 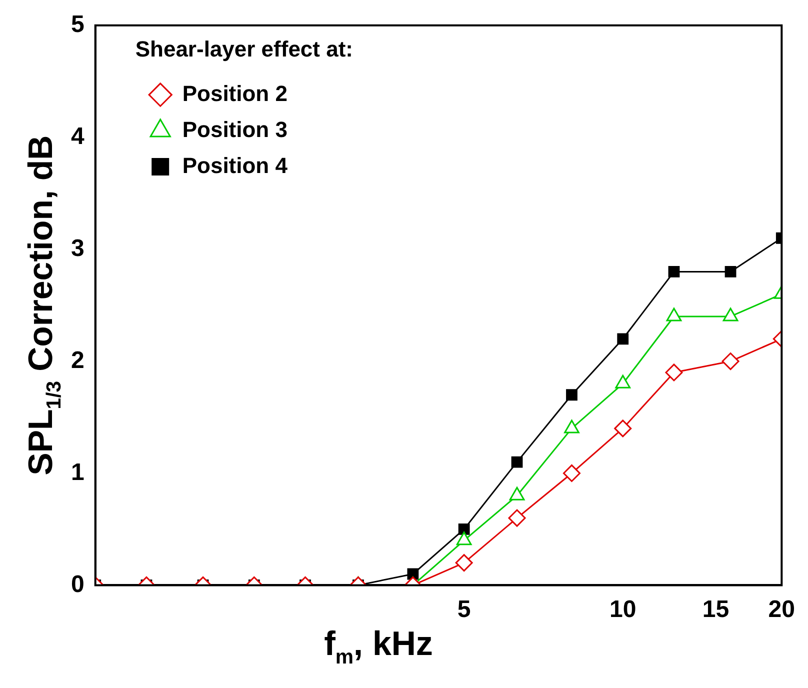 What do you see at coordinates (623, 610) in the screenshot?
I see `x-tick-label: 10` at bounding box center [623, 610].